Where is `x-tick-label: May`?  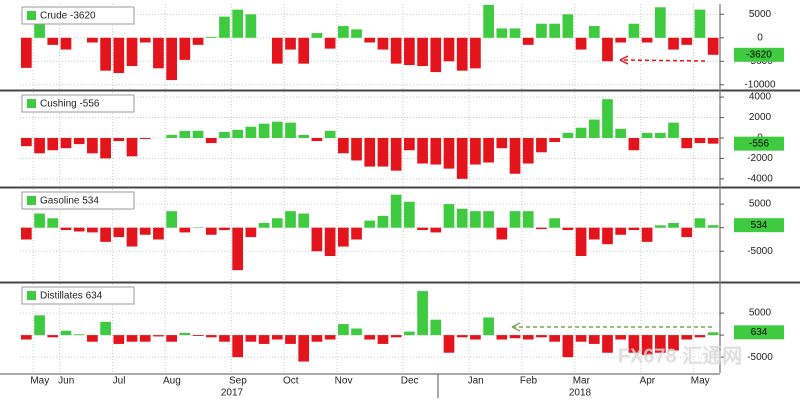 x-tick-label: May is located at coordinates (700, 381).